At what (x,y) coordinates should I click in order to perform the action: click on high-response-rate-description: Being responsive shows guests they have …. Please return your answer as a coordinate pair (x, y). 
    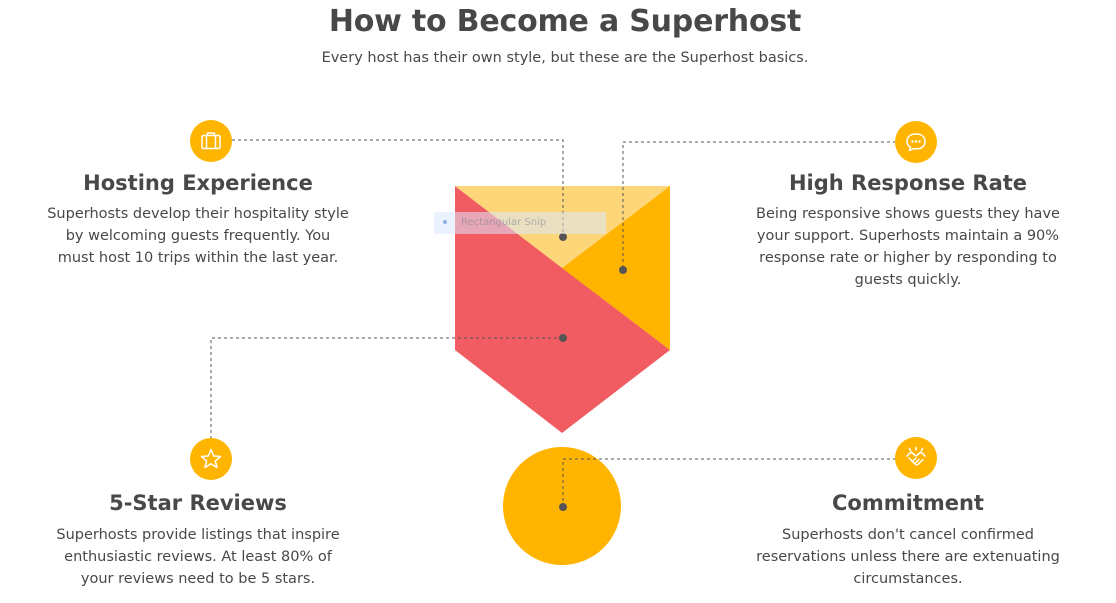
    Looking at the image, I should click on (908, 247).